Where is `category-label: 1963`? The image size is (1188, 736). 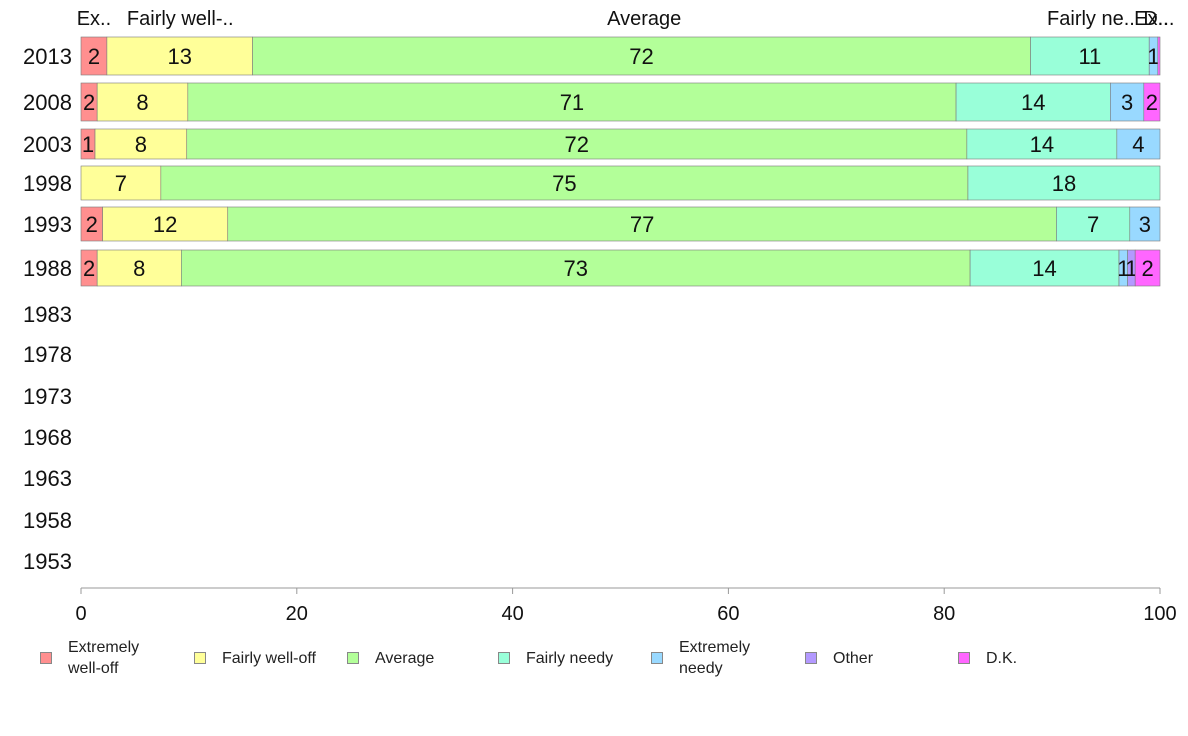 category-label: 1963 is located at coordinates (47, 478).